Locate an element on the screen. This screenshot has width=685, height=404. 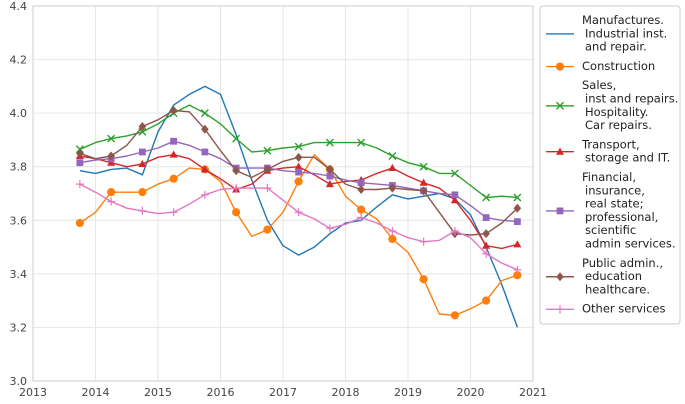
legend-entry: Other services is located at coordinates (606, 309).